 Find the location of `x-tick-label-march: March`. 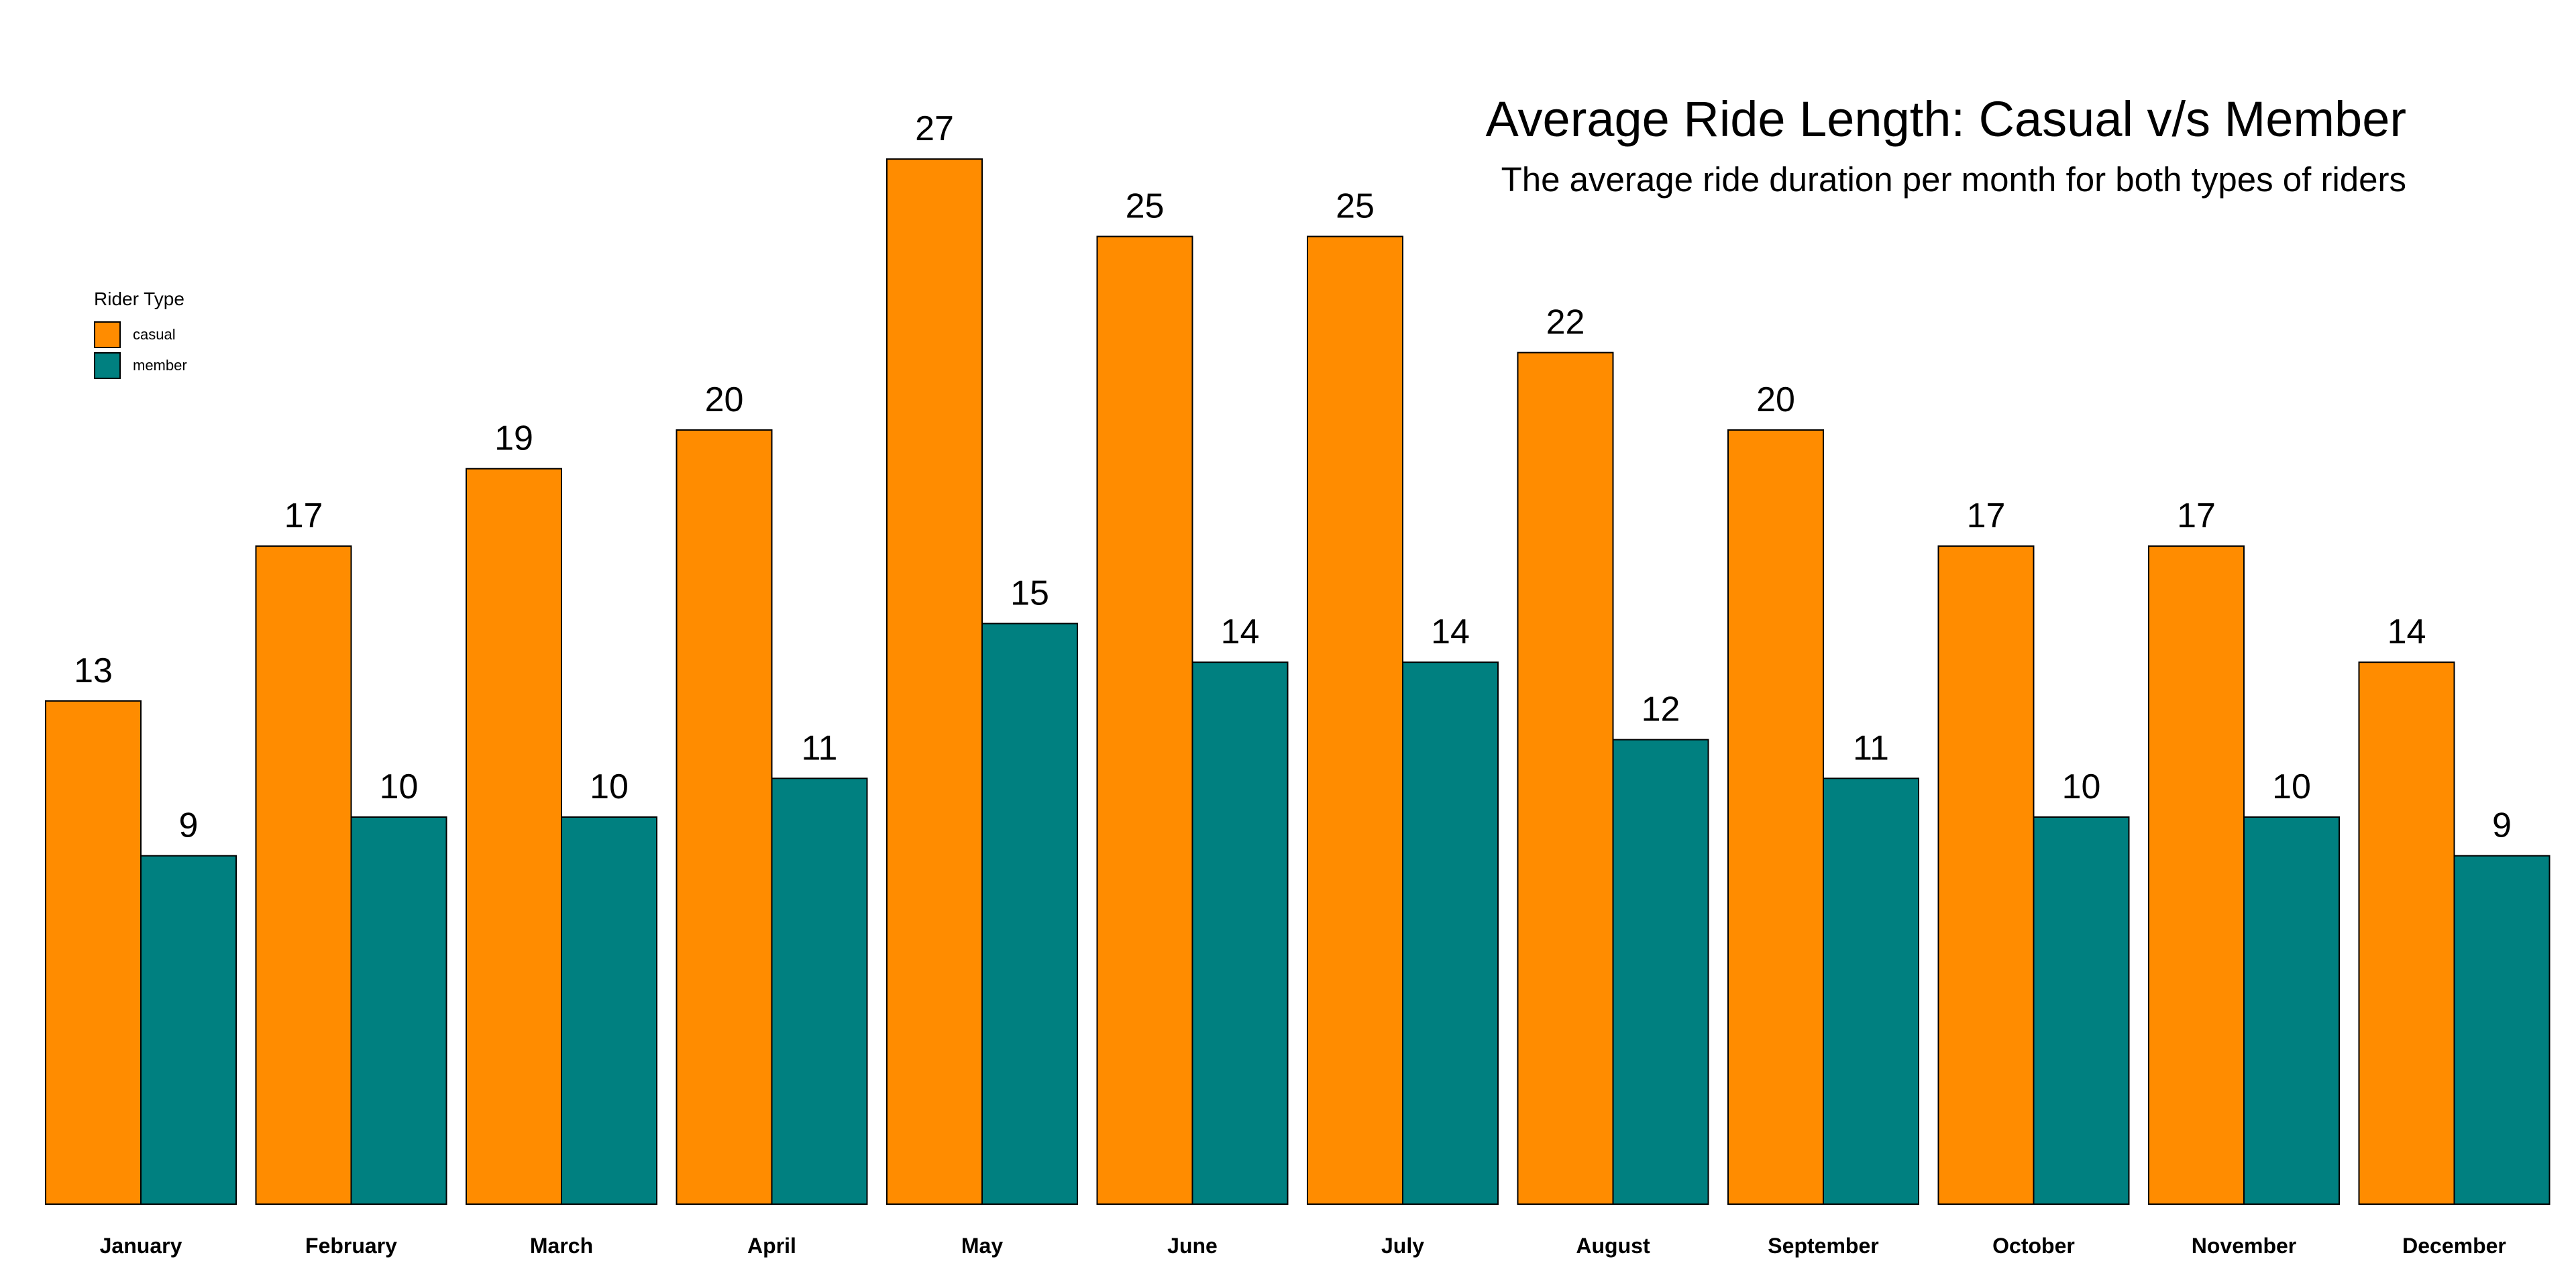

x-tick-label-march: March is located at coordinates (561, 1246).